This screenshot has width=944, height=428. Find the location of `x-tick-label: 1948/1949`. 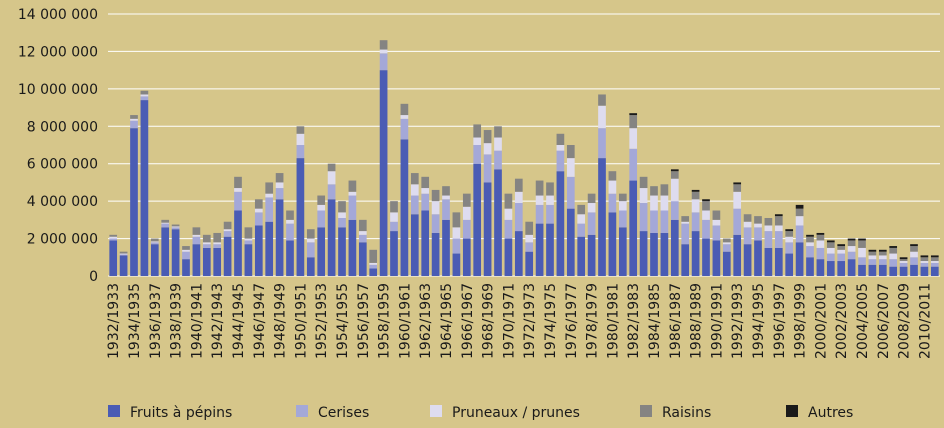

x-tick-label: 1948/1949 is located at coordinates (281, 321).